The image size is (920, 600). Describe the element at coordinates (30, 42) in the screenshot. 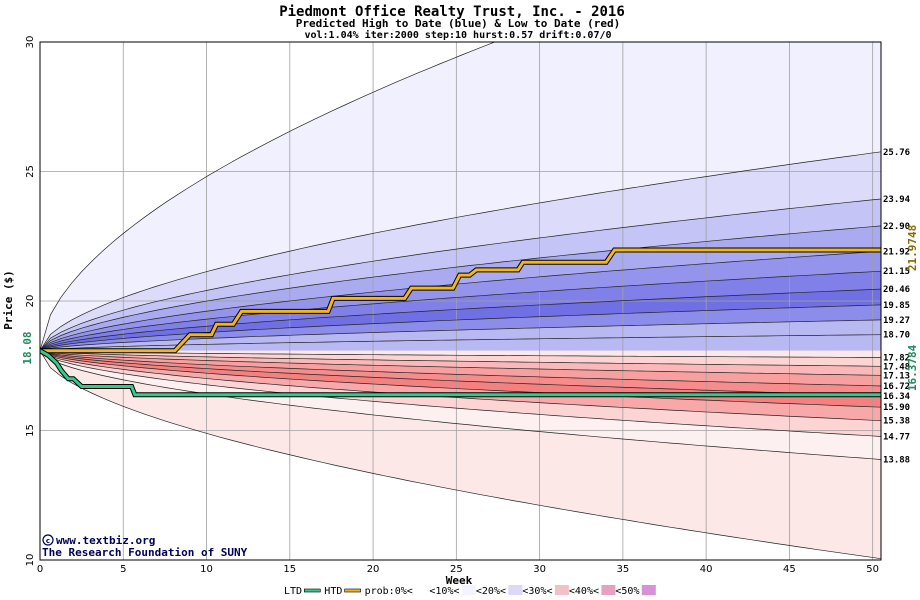

I see `y-tick-label: 30` at that location.